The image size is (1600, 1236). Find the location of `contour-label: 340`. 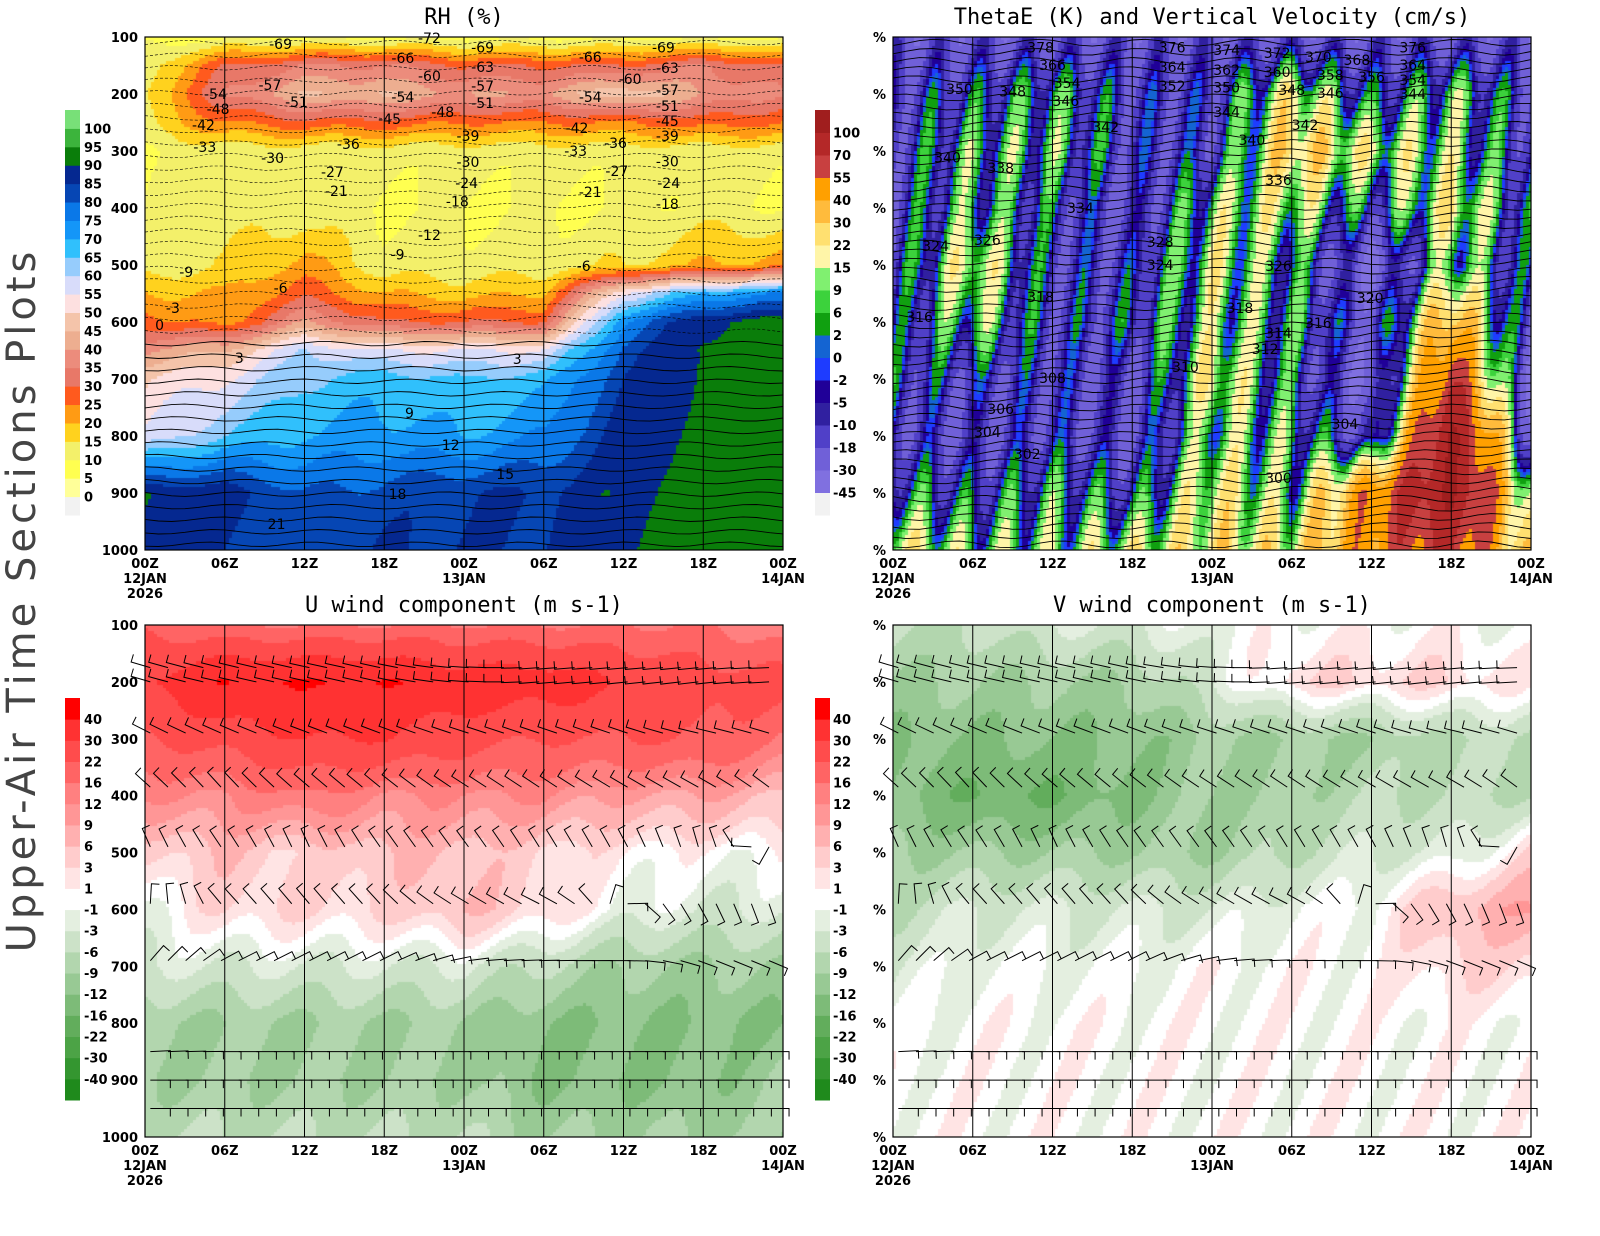

contour-label: 340 is located at coordinates (947, 158).